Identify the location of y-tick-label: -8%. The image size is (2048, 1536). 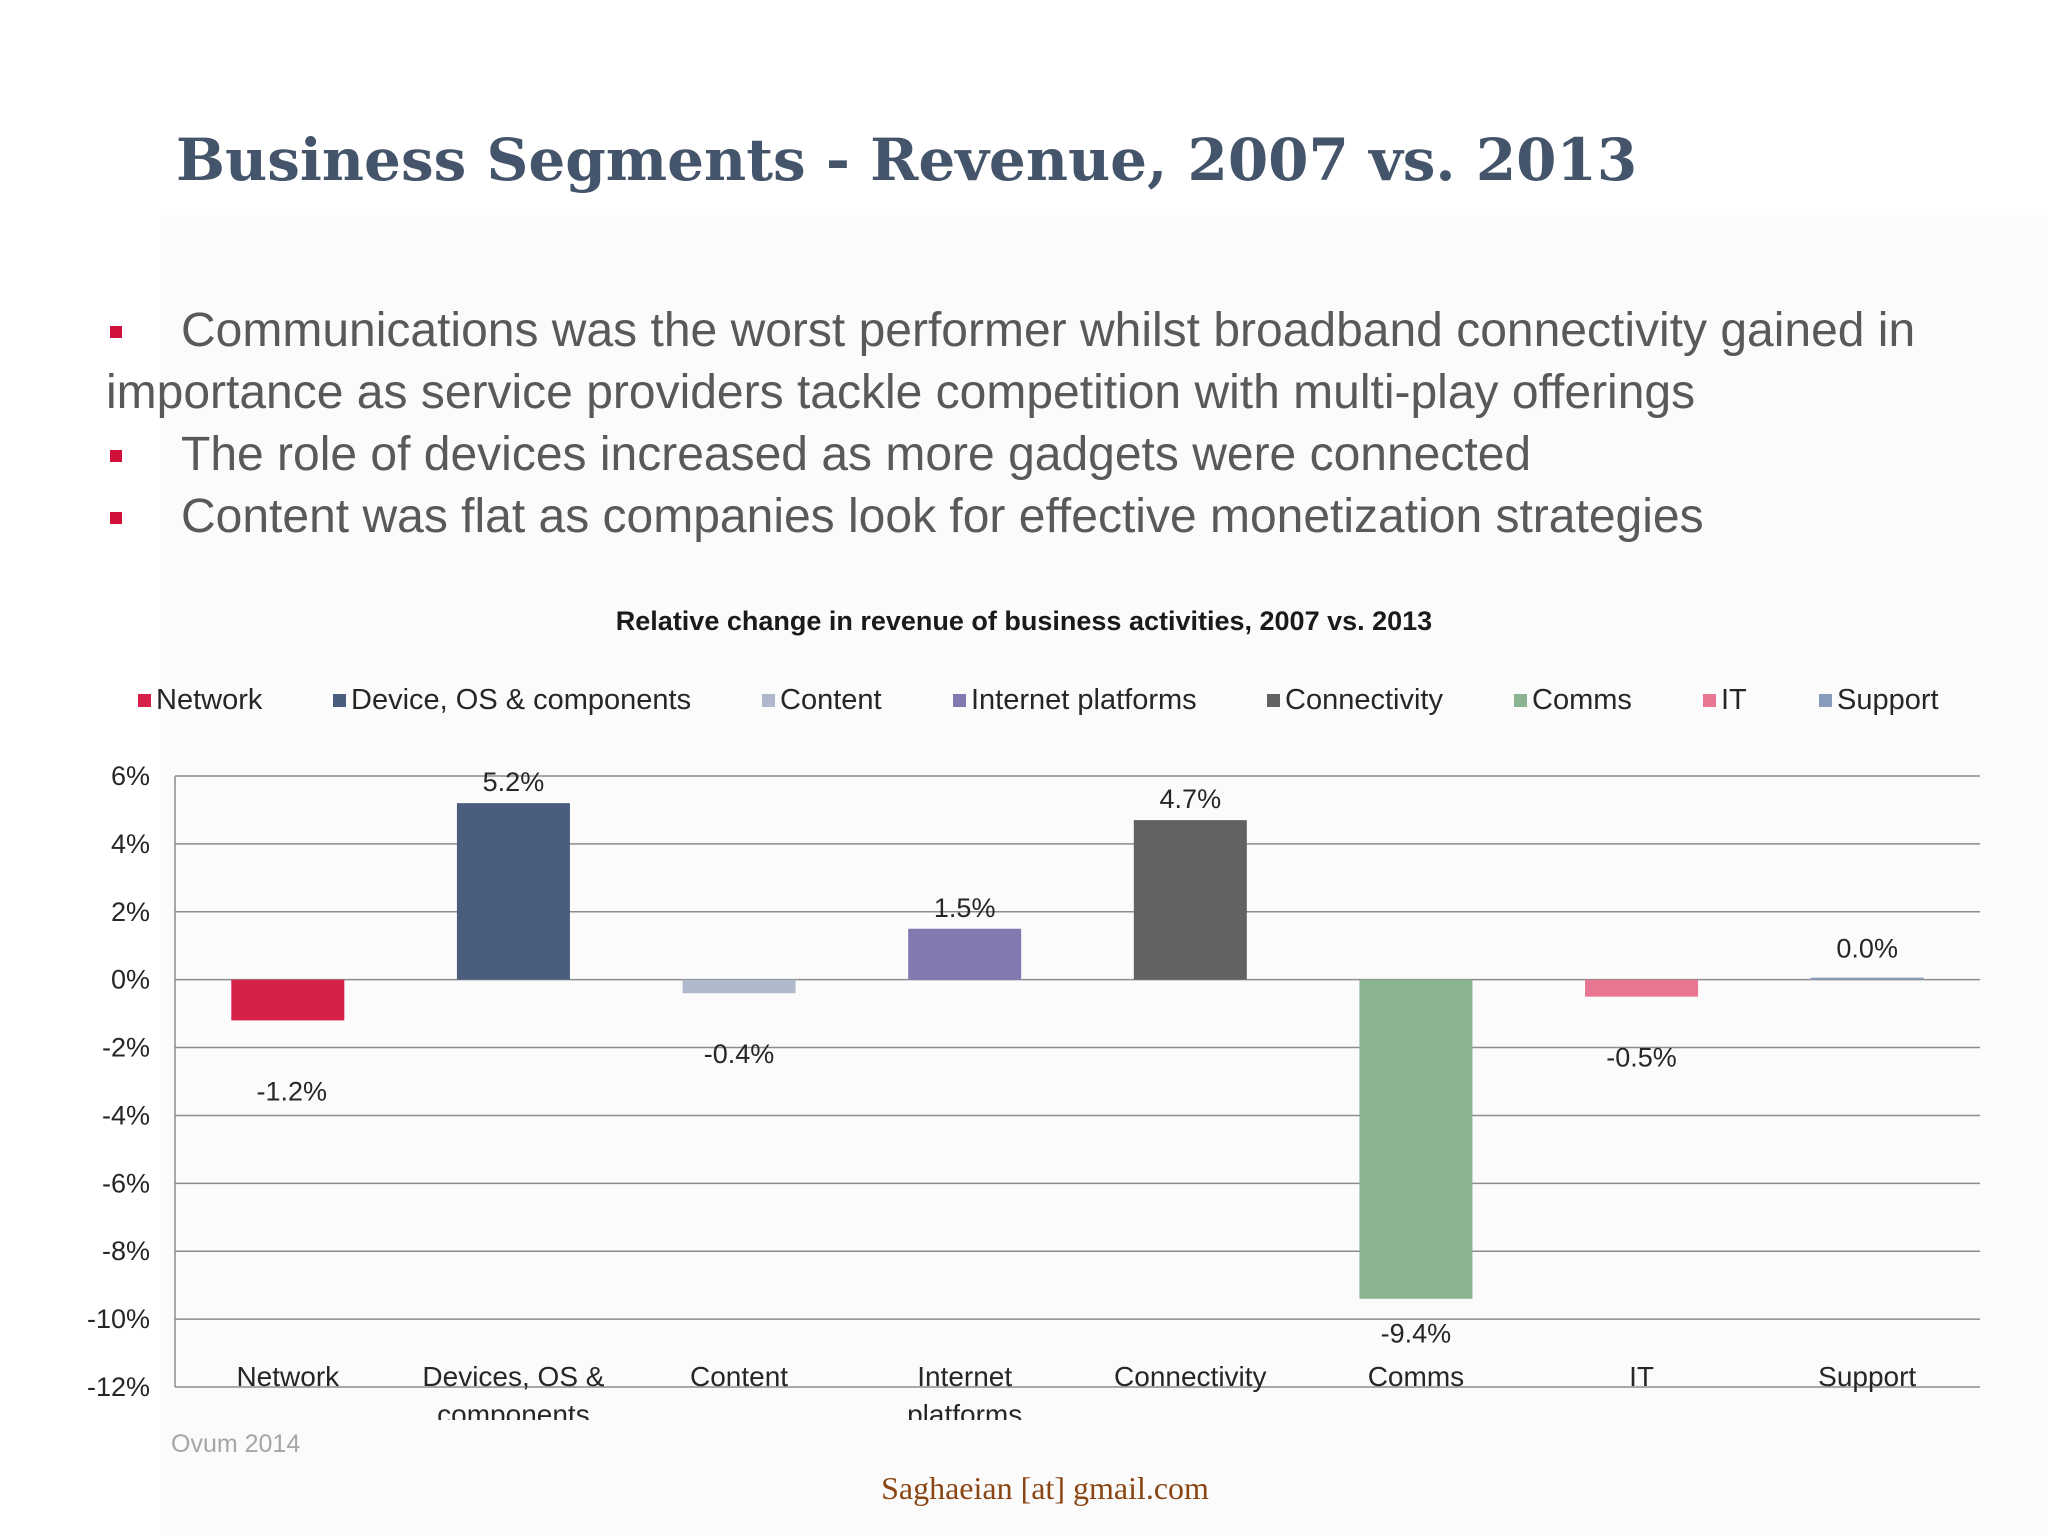
(126, 1251).